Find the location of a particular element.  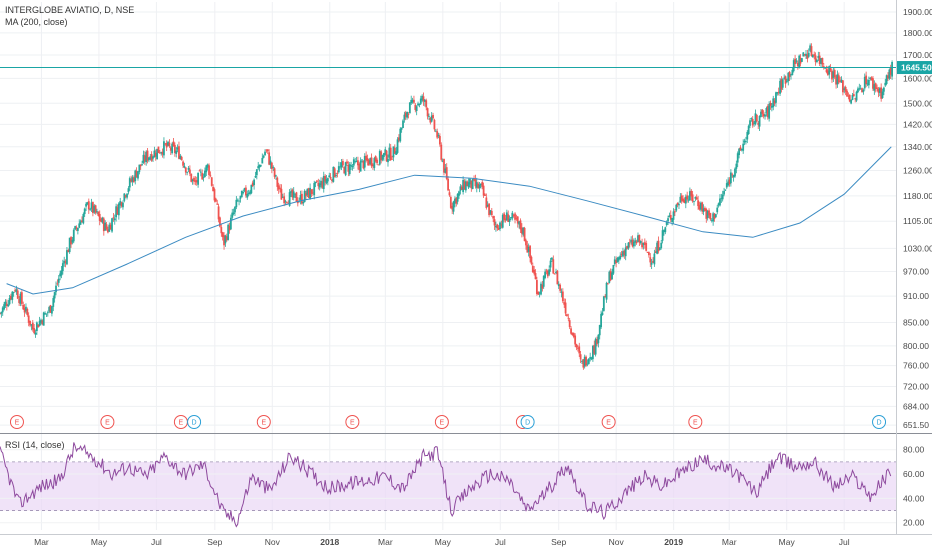

rsi-axis: 80.00 60.00 40.00 20.00 is located at coordinates (914, 486).